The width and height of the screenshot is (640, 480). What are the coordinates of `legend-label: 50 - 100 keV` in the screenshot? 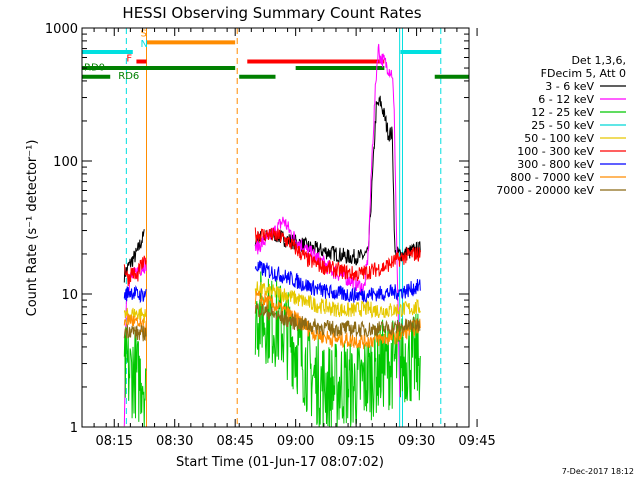 It's located at (559, 138).